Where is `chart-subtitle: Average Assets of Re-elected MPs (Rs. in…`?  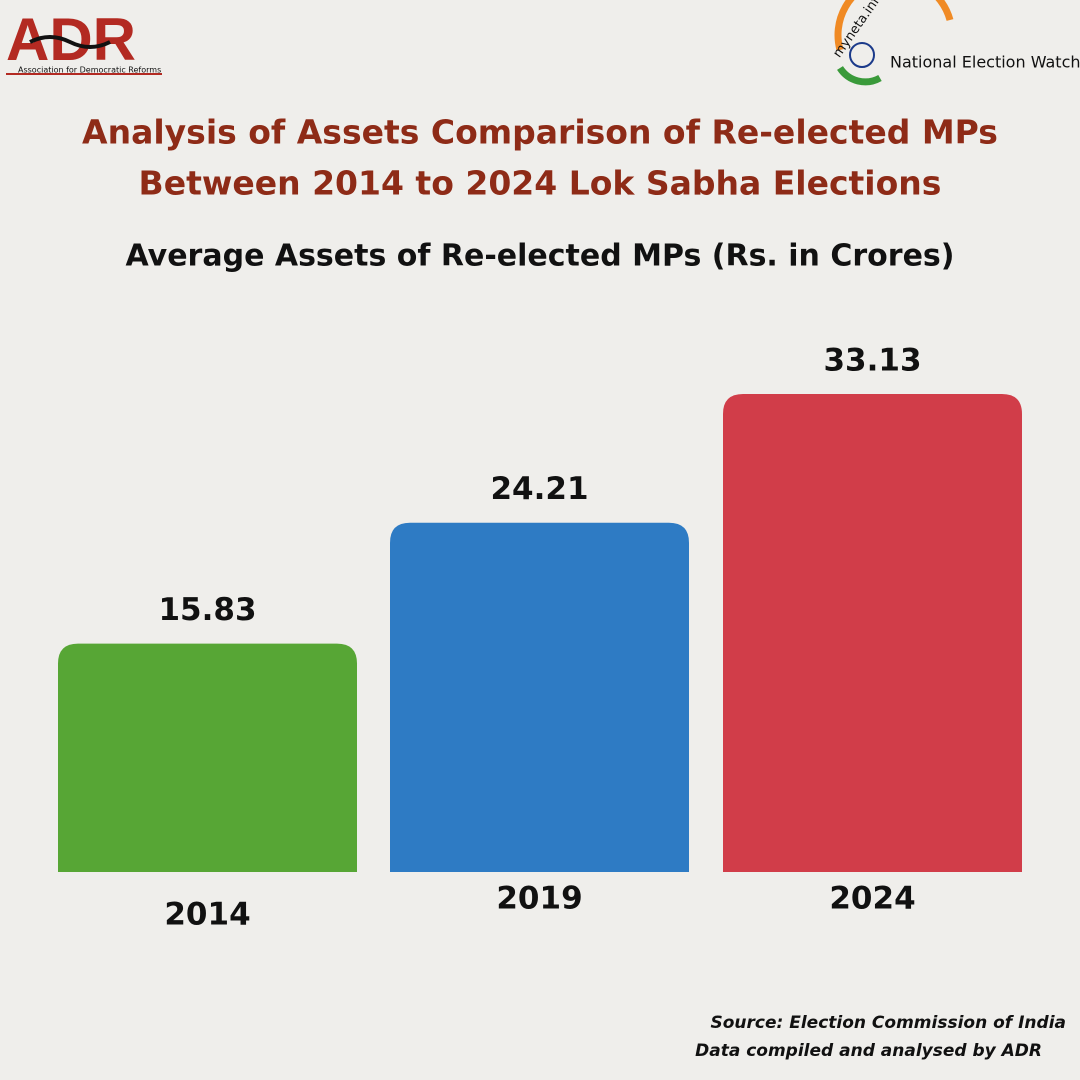 chart-subtitle: Average Assets of Re-elected MPs (Rs. in… is located at coordinates (540, 256).